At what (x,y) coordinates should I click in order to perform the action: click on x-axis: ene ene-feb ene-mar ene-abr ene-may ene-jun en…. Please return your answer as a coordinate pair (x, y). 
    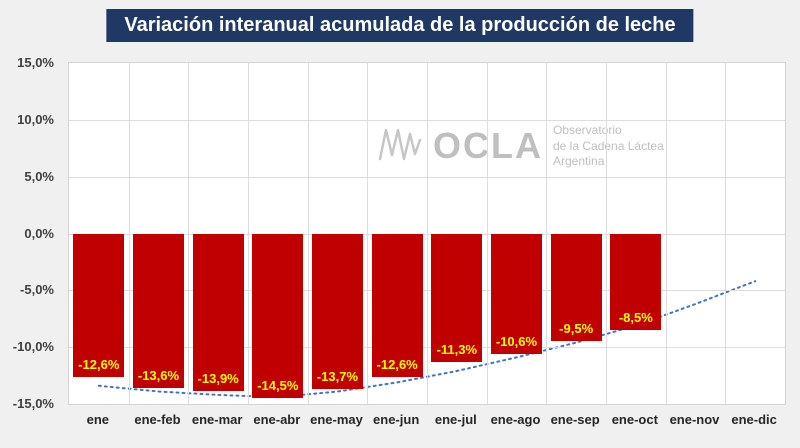
    Looking at the image, I should click on (427, 425).